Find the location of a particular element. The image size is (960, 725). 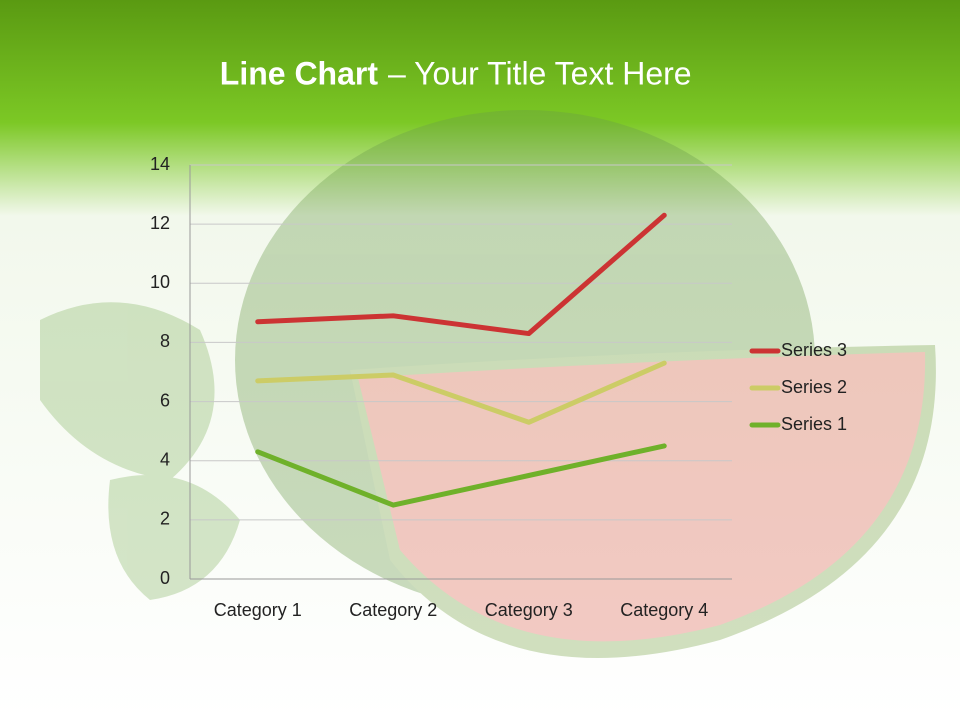

x-tick-label: Category 3 is located at coordinates (529, 610).